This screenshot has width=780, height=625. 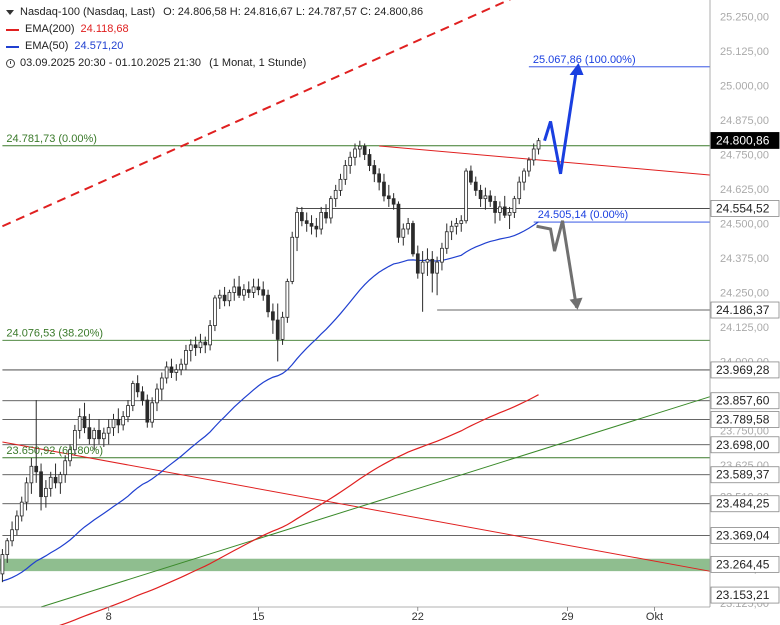 I want to click on date-range: 03.09.2025 20:30 - 01.10.2025 21:30, so click(x=111, y=63).